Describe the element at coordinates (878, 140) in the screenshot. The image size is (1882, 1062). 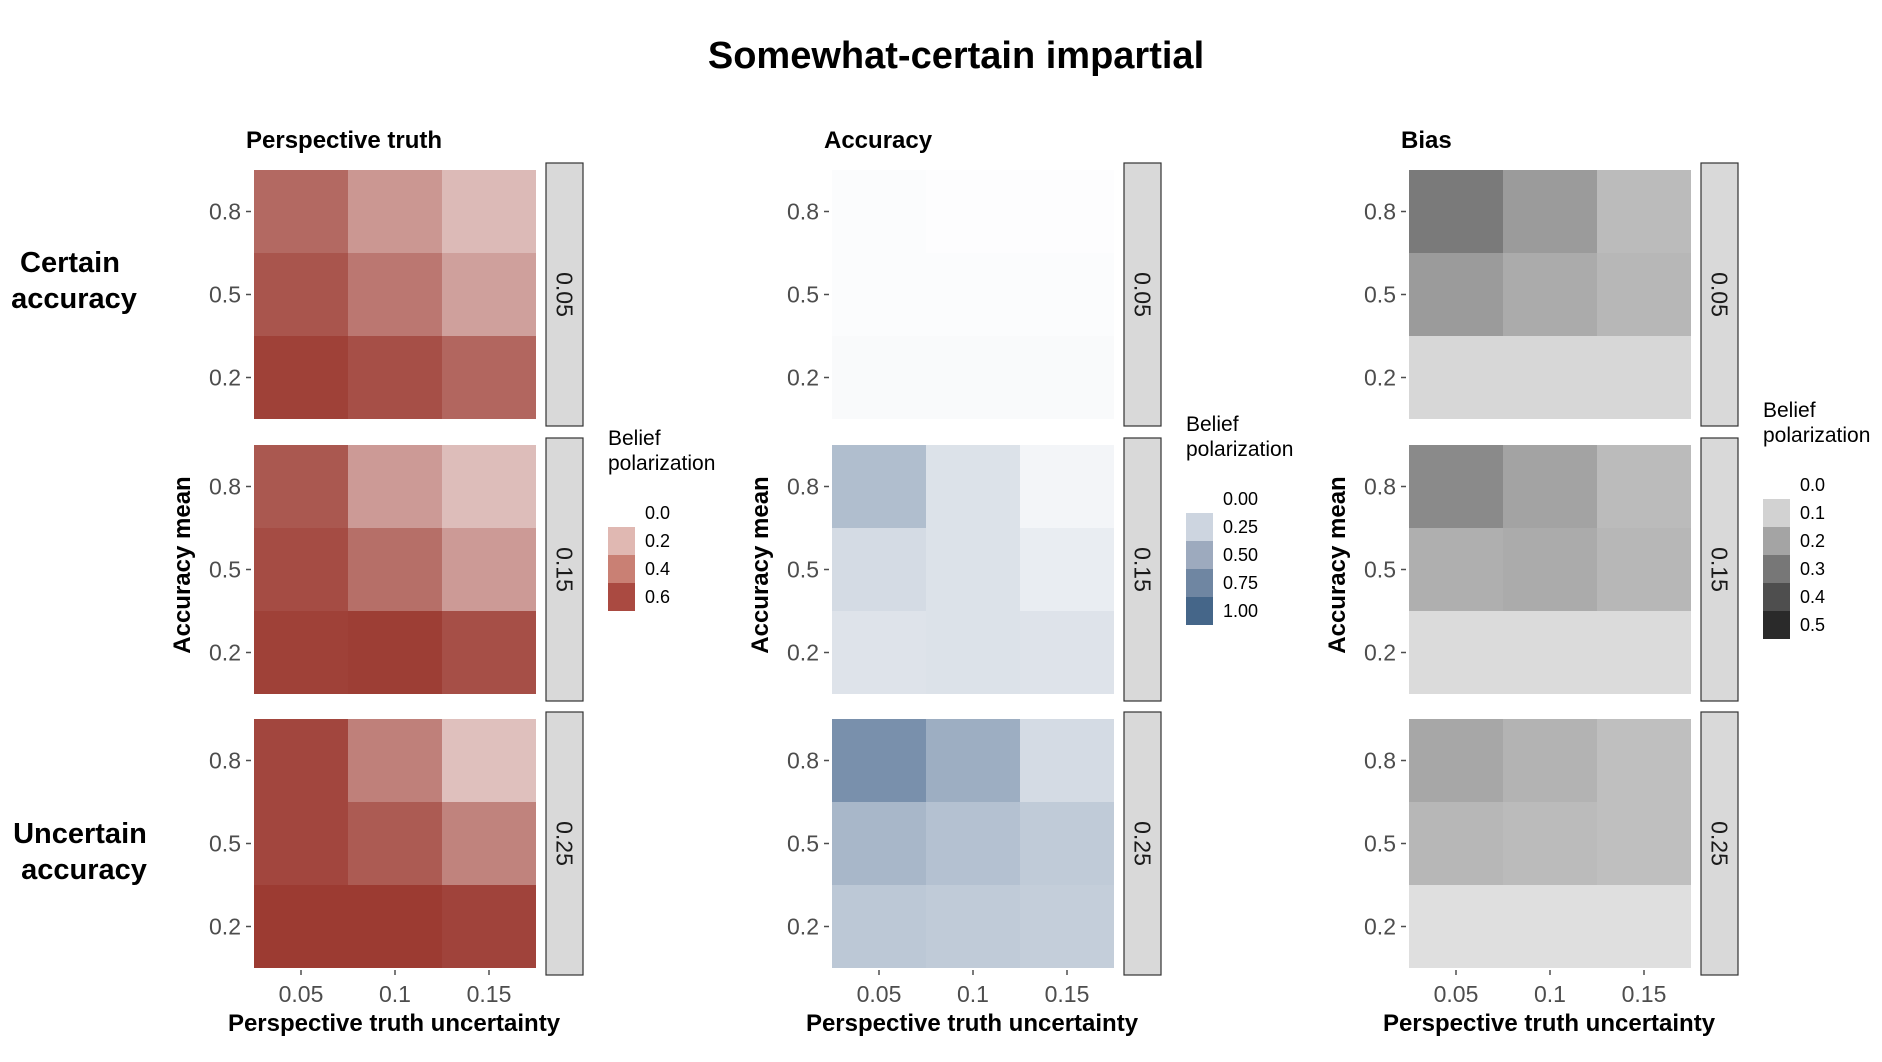
I see `panel-title: Accuracy` at that location.